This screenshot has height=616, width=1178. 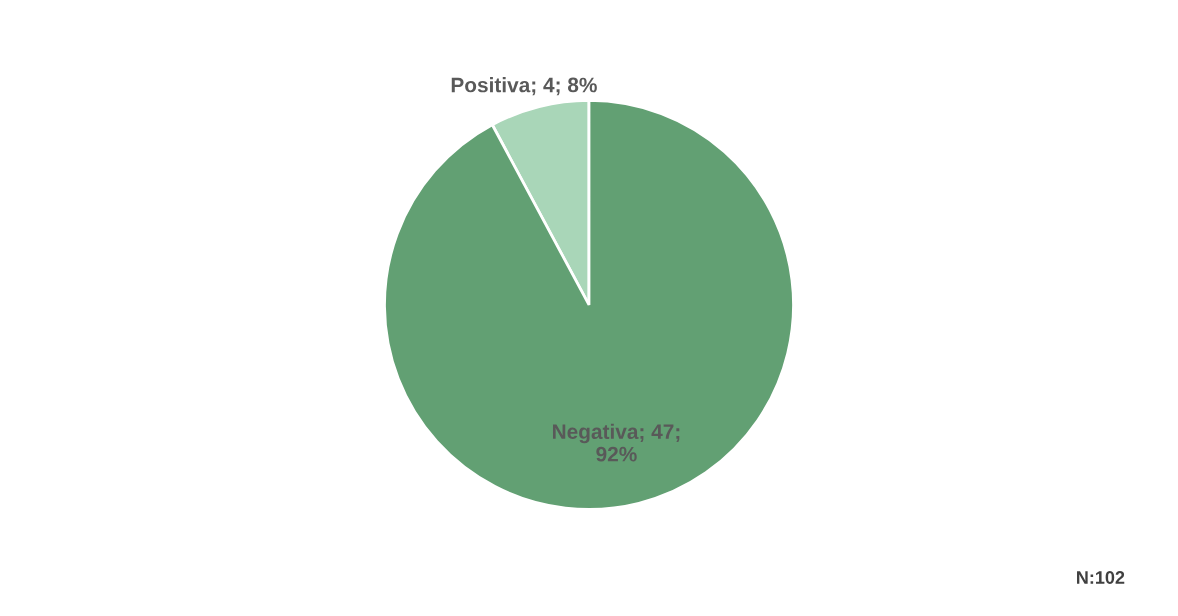 I want to click on text: N:102, so click(x=1101, y=577).